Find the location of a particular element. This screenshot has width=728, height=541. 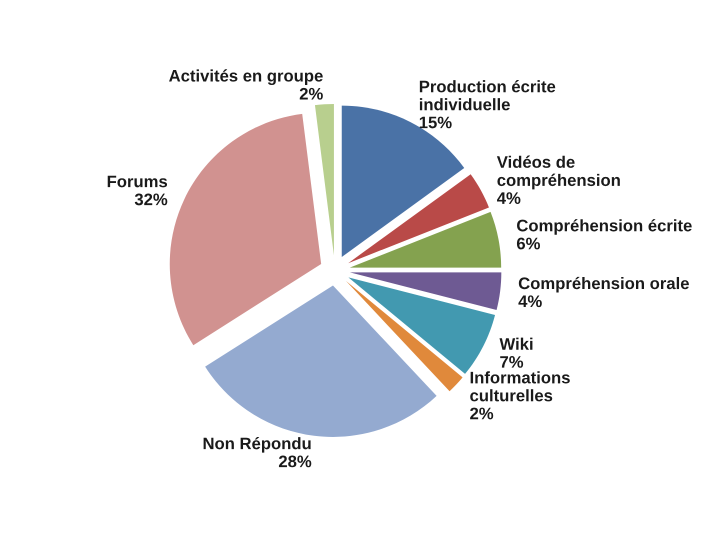

slice-label: Activités en groupe is located at coordinates (246, 77).